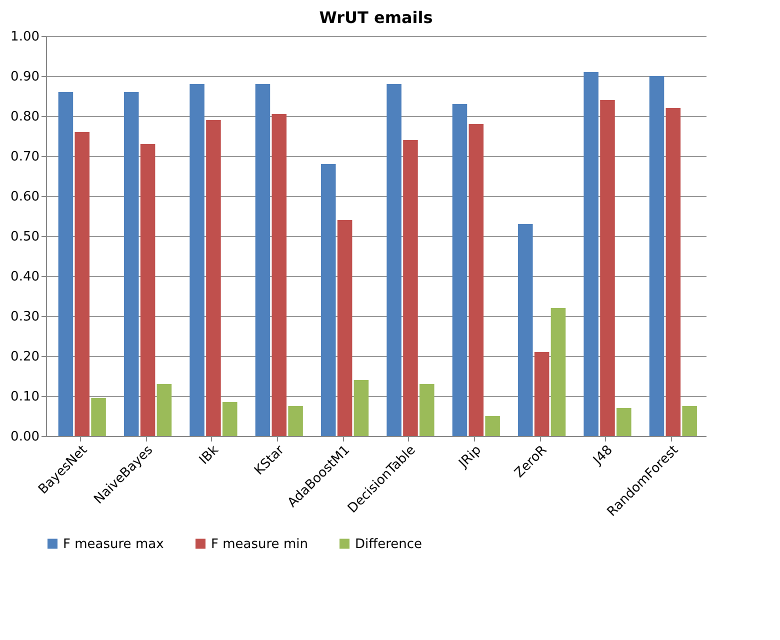  I want to click on y-tick-label: 0.60, so click(25, 197).